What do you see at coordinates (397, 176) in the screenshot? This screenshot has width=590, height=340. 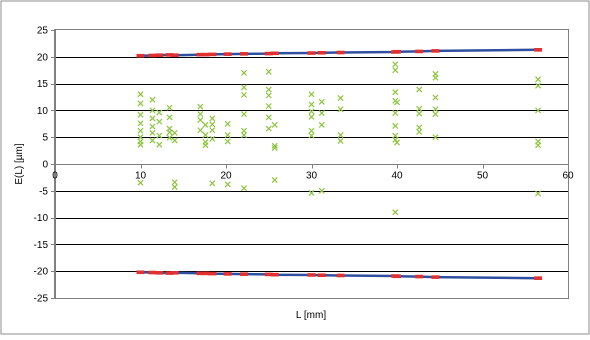 I see `x-tick-label: 40` at bounding box center [397, 176].